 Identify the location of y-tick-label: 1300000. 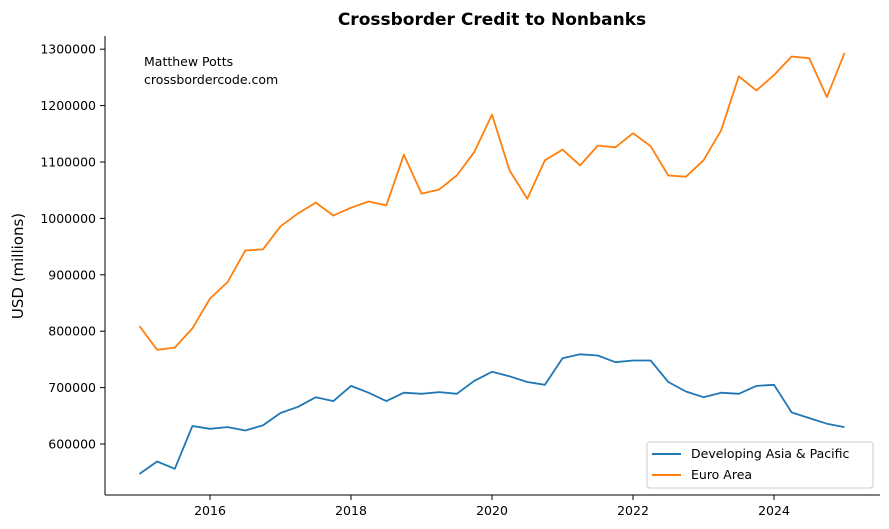
(68, 49).